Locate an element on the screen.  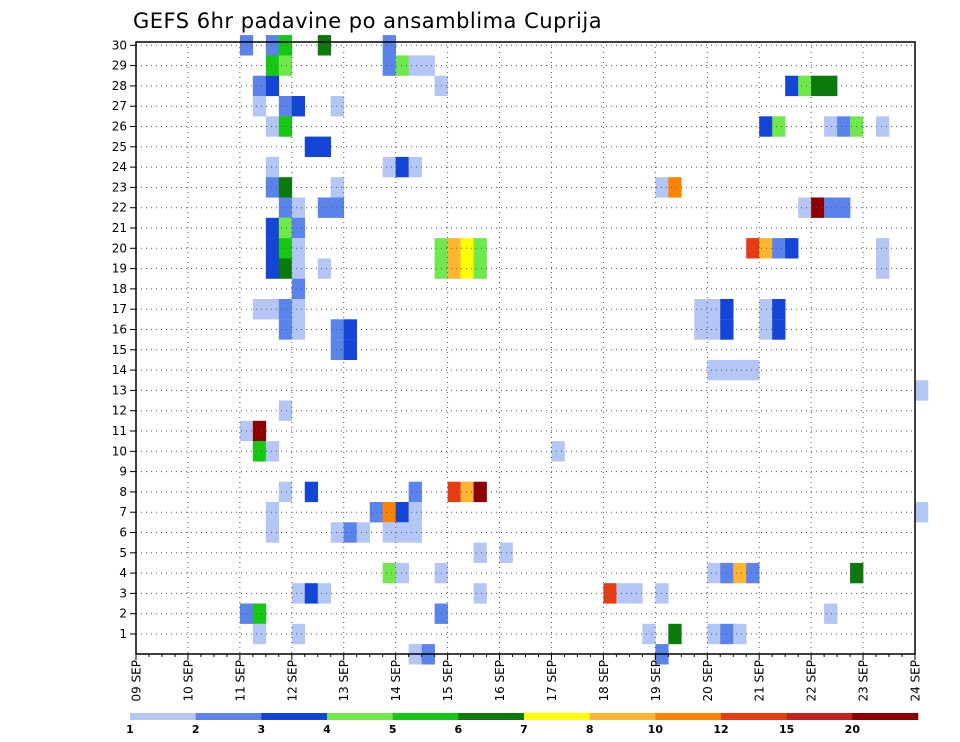
x-tick-label: 21 SEP is located at coordinates (760, 681).